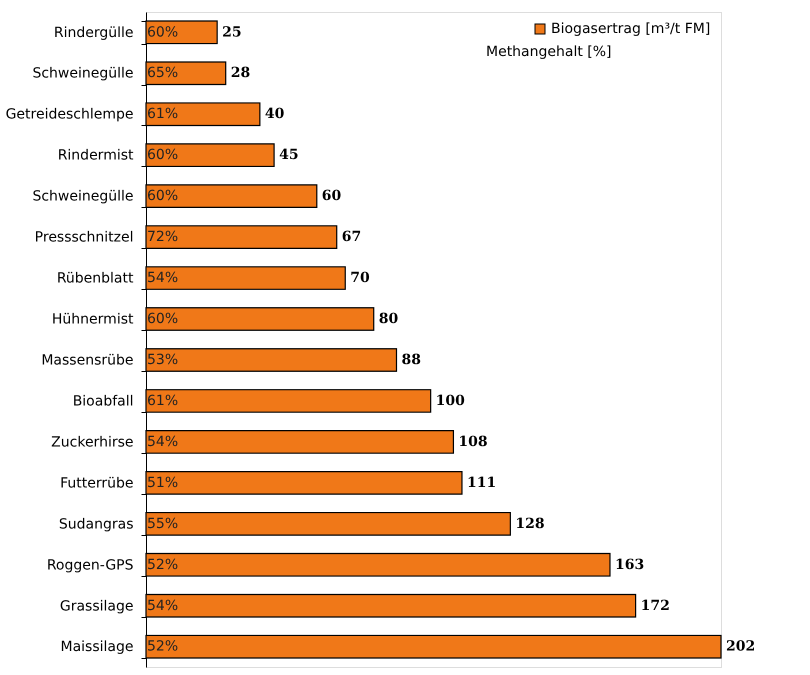 The height and width of the screenshot is (675, 810). What do you see at coordinates (95, 278) in the screenshot?
I see `y-tick-label: Rübenblatt` at bounding box center [95, 278].